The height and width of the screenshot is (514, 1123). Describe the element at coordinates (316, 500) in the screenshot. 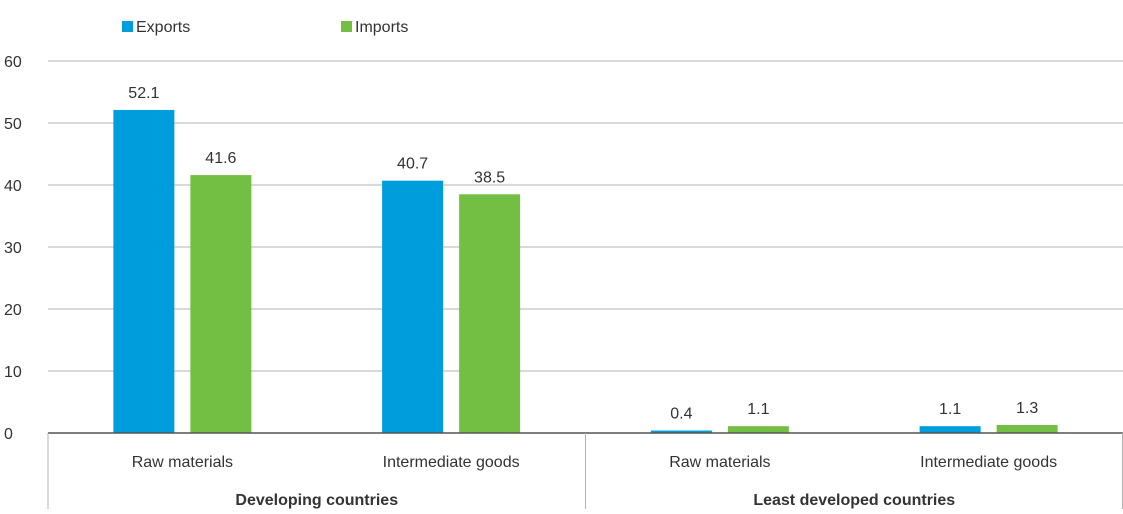

I see `group-label: Developing countries` at that location.